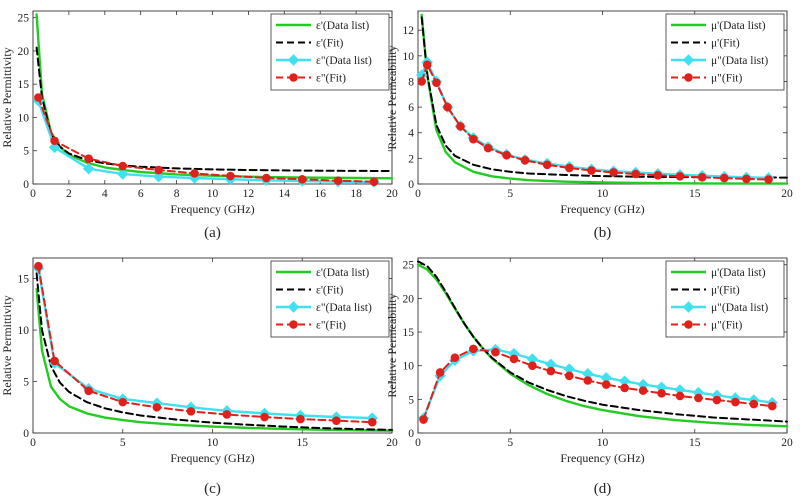  I want to click on legend-label: ε'(Data list), so click(342, 26).